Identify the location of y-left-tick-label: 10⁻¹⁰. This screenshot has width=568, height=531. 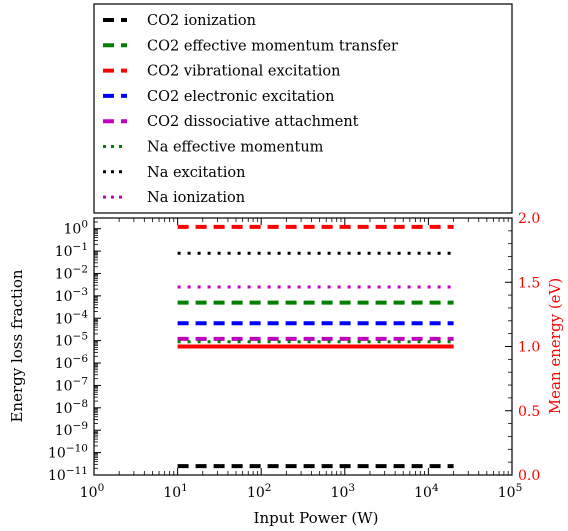
(68, 452).